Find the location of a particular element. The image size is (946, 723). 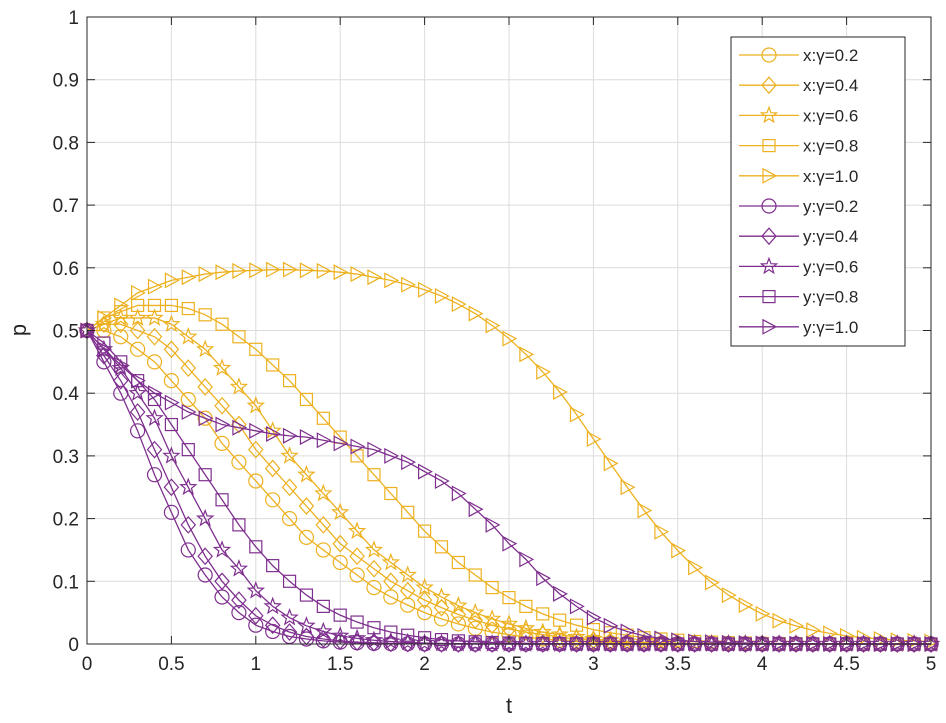

legend-item: y:γ=0.8 is located at coordinates (798, 297).